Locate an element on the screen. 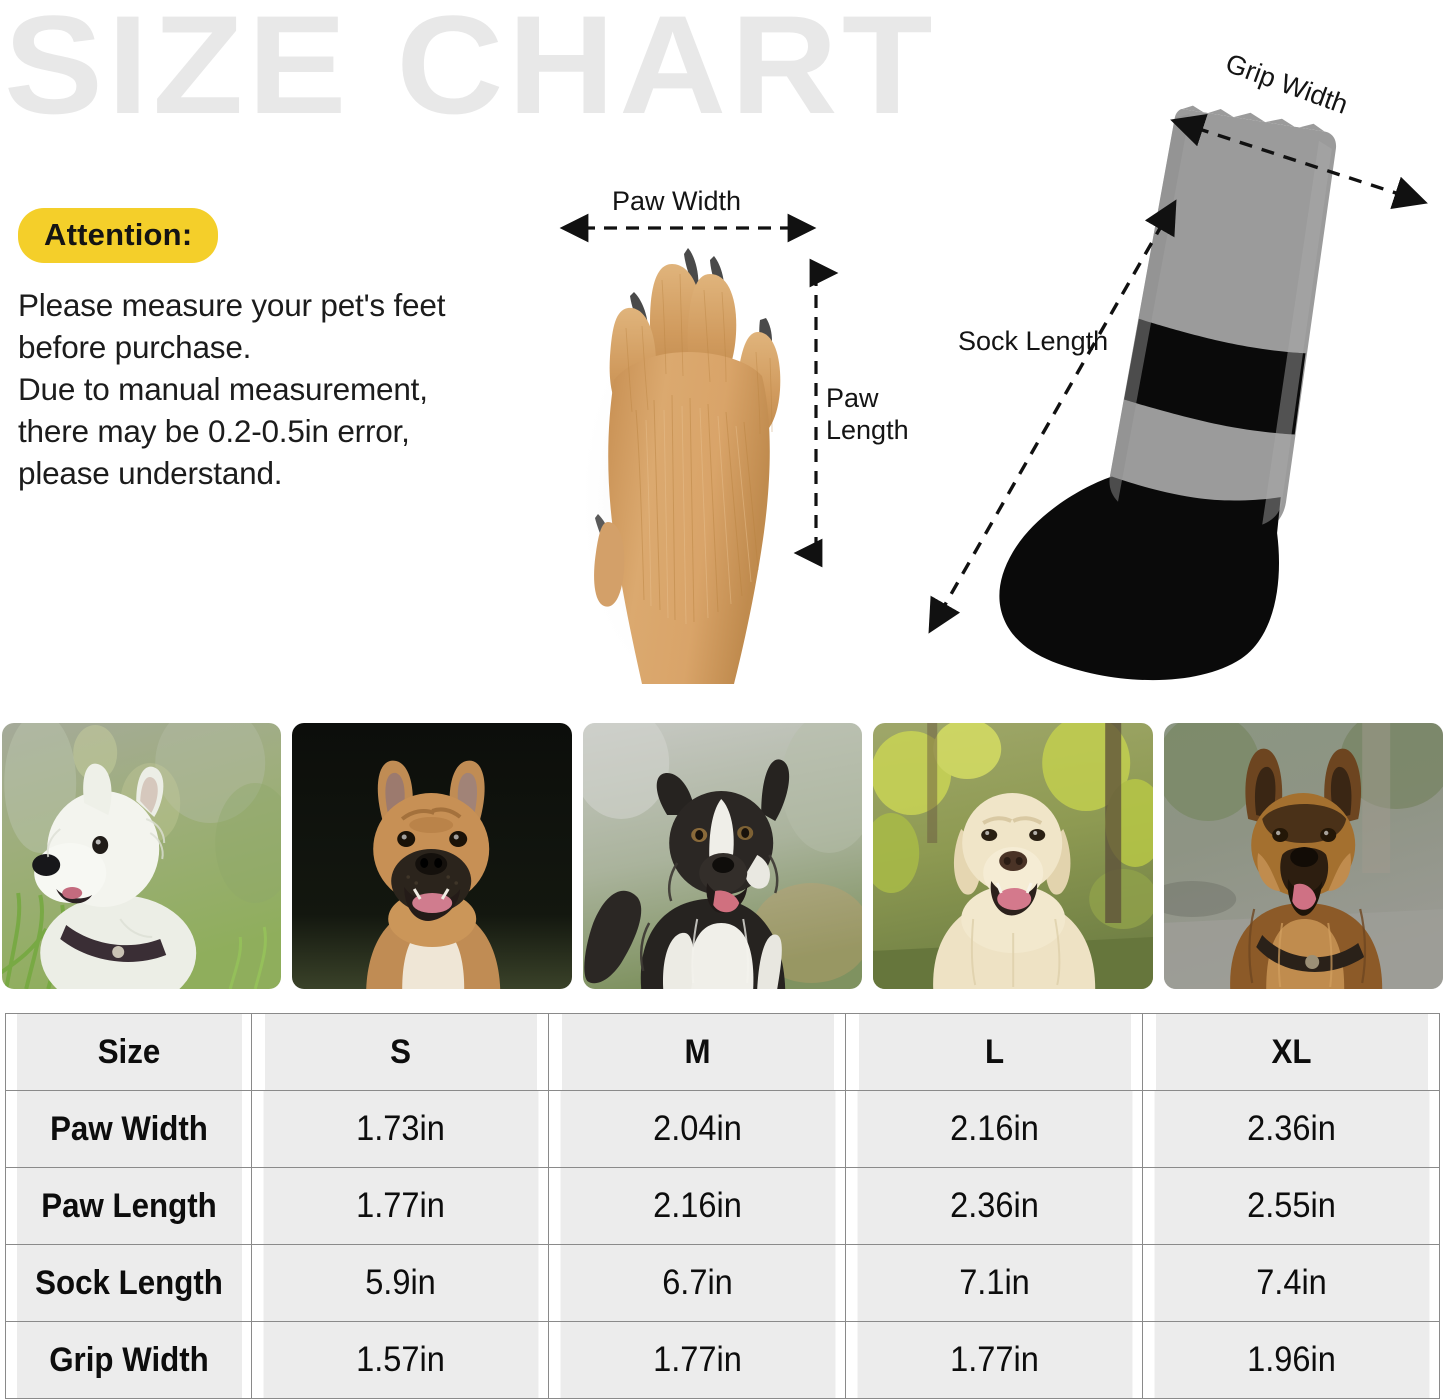 This screenshot has height=1399, width=1445. table-row: Sock Length 5.9in 6.7in 7.1in 7.4in is located at coordinates (723, 1283).